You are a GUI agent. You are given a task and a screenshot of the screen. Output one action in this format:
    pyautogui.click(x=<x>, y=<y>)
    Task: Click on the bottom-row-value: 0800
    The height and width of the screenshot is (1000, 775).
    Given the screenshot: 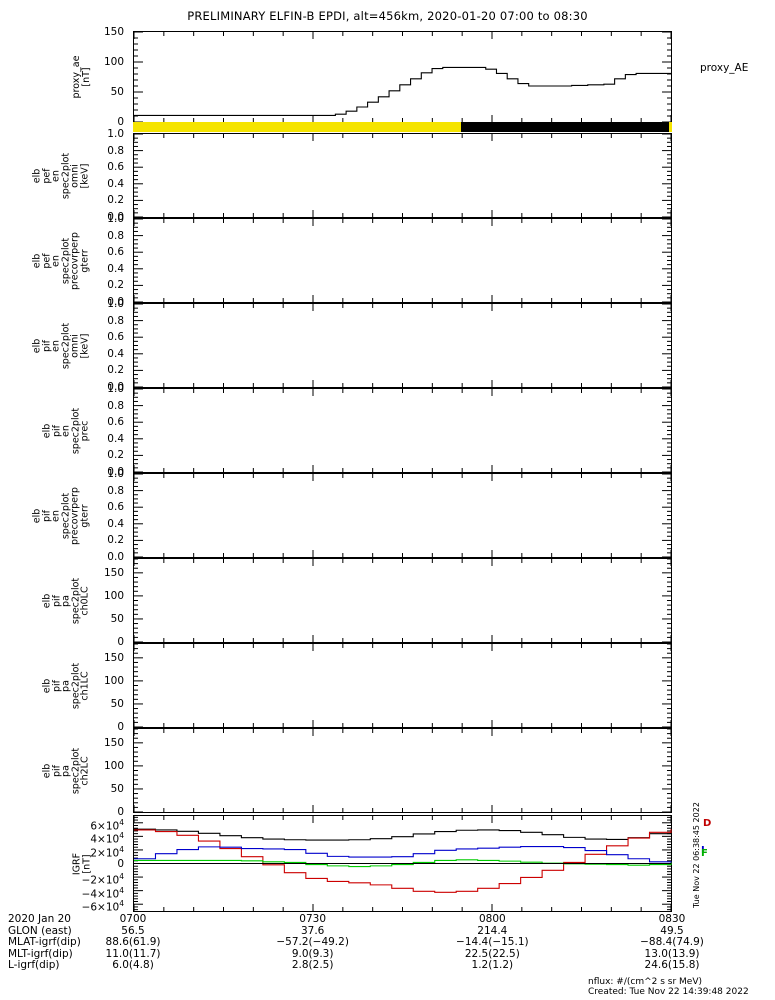 What is the action you would take?
    pyautogui.click(x=492, y=919)
    